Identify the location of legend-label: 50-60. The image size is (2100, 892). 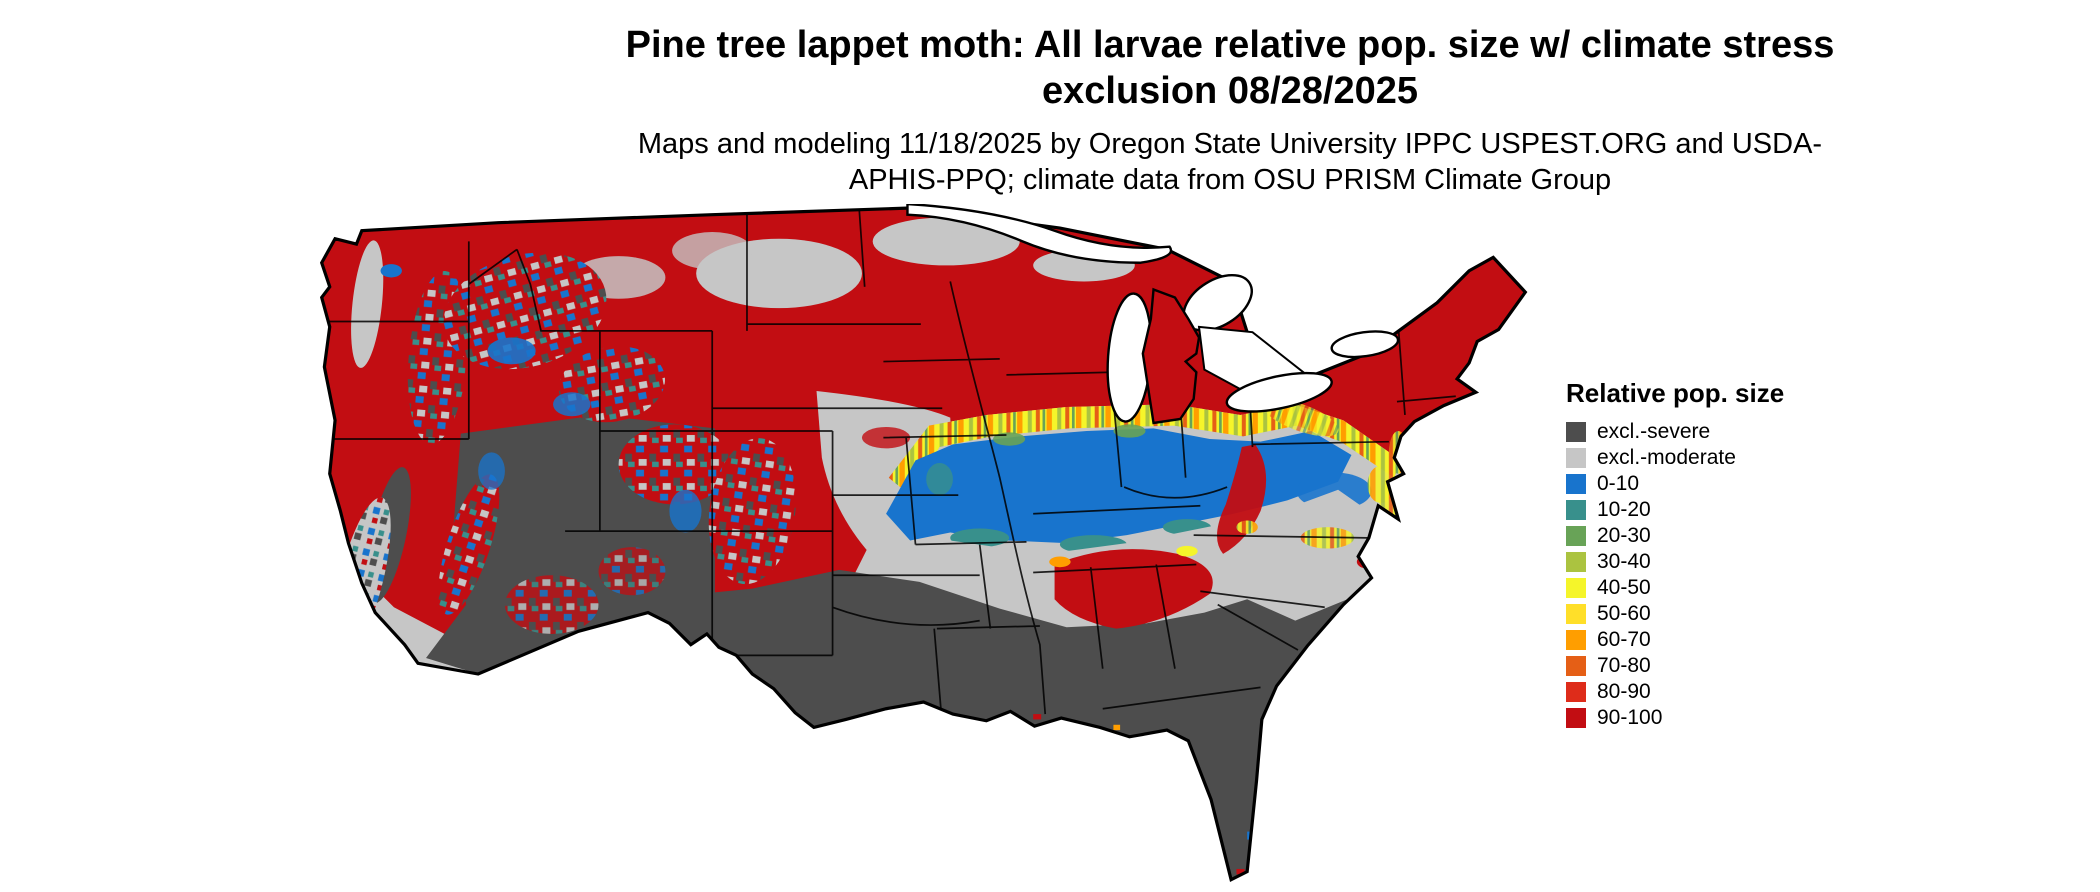
(1624, 613).